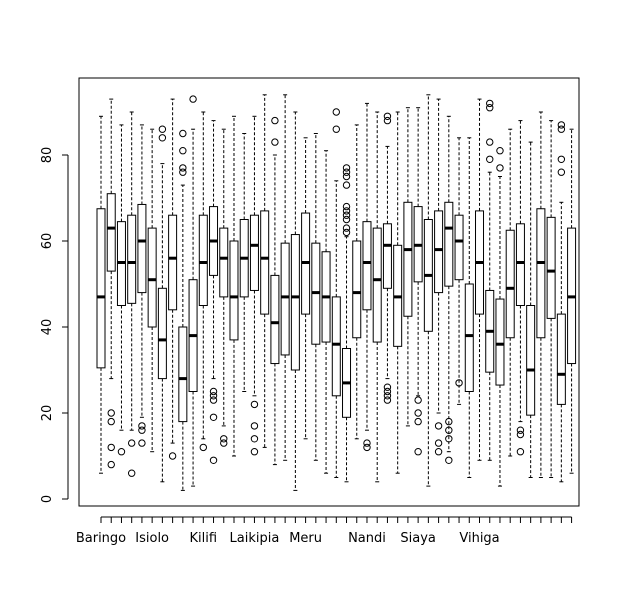  Describe the element at coordinates (255, 538) in the screenshot. I see `x-tick-label: Laikipia` at that location.